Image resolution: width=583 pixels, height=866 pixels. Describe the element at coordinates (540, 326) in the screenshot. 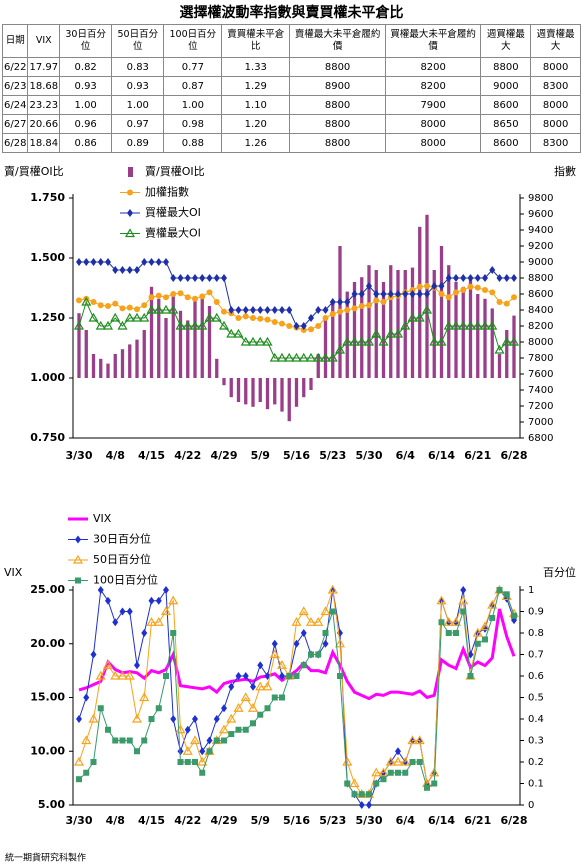

I see `y2-tick-label: 8200` at that location.